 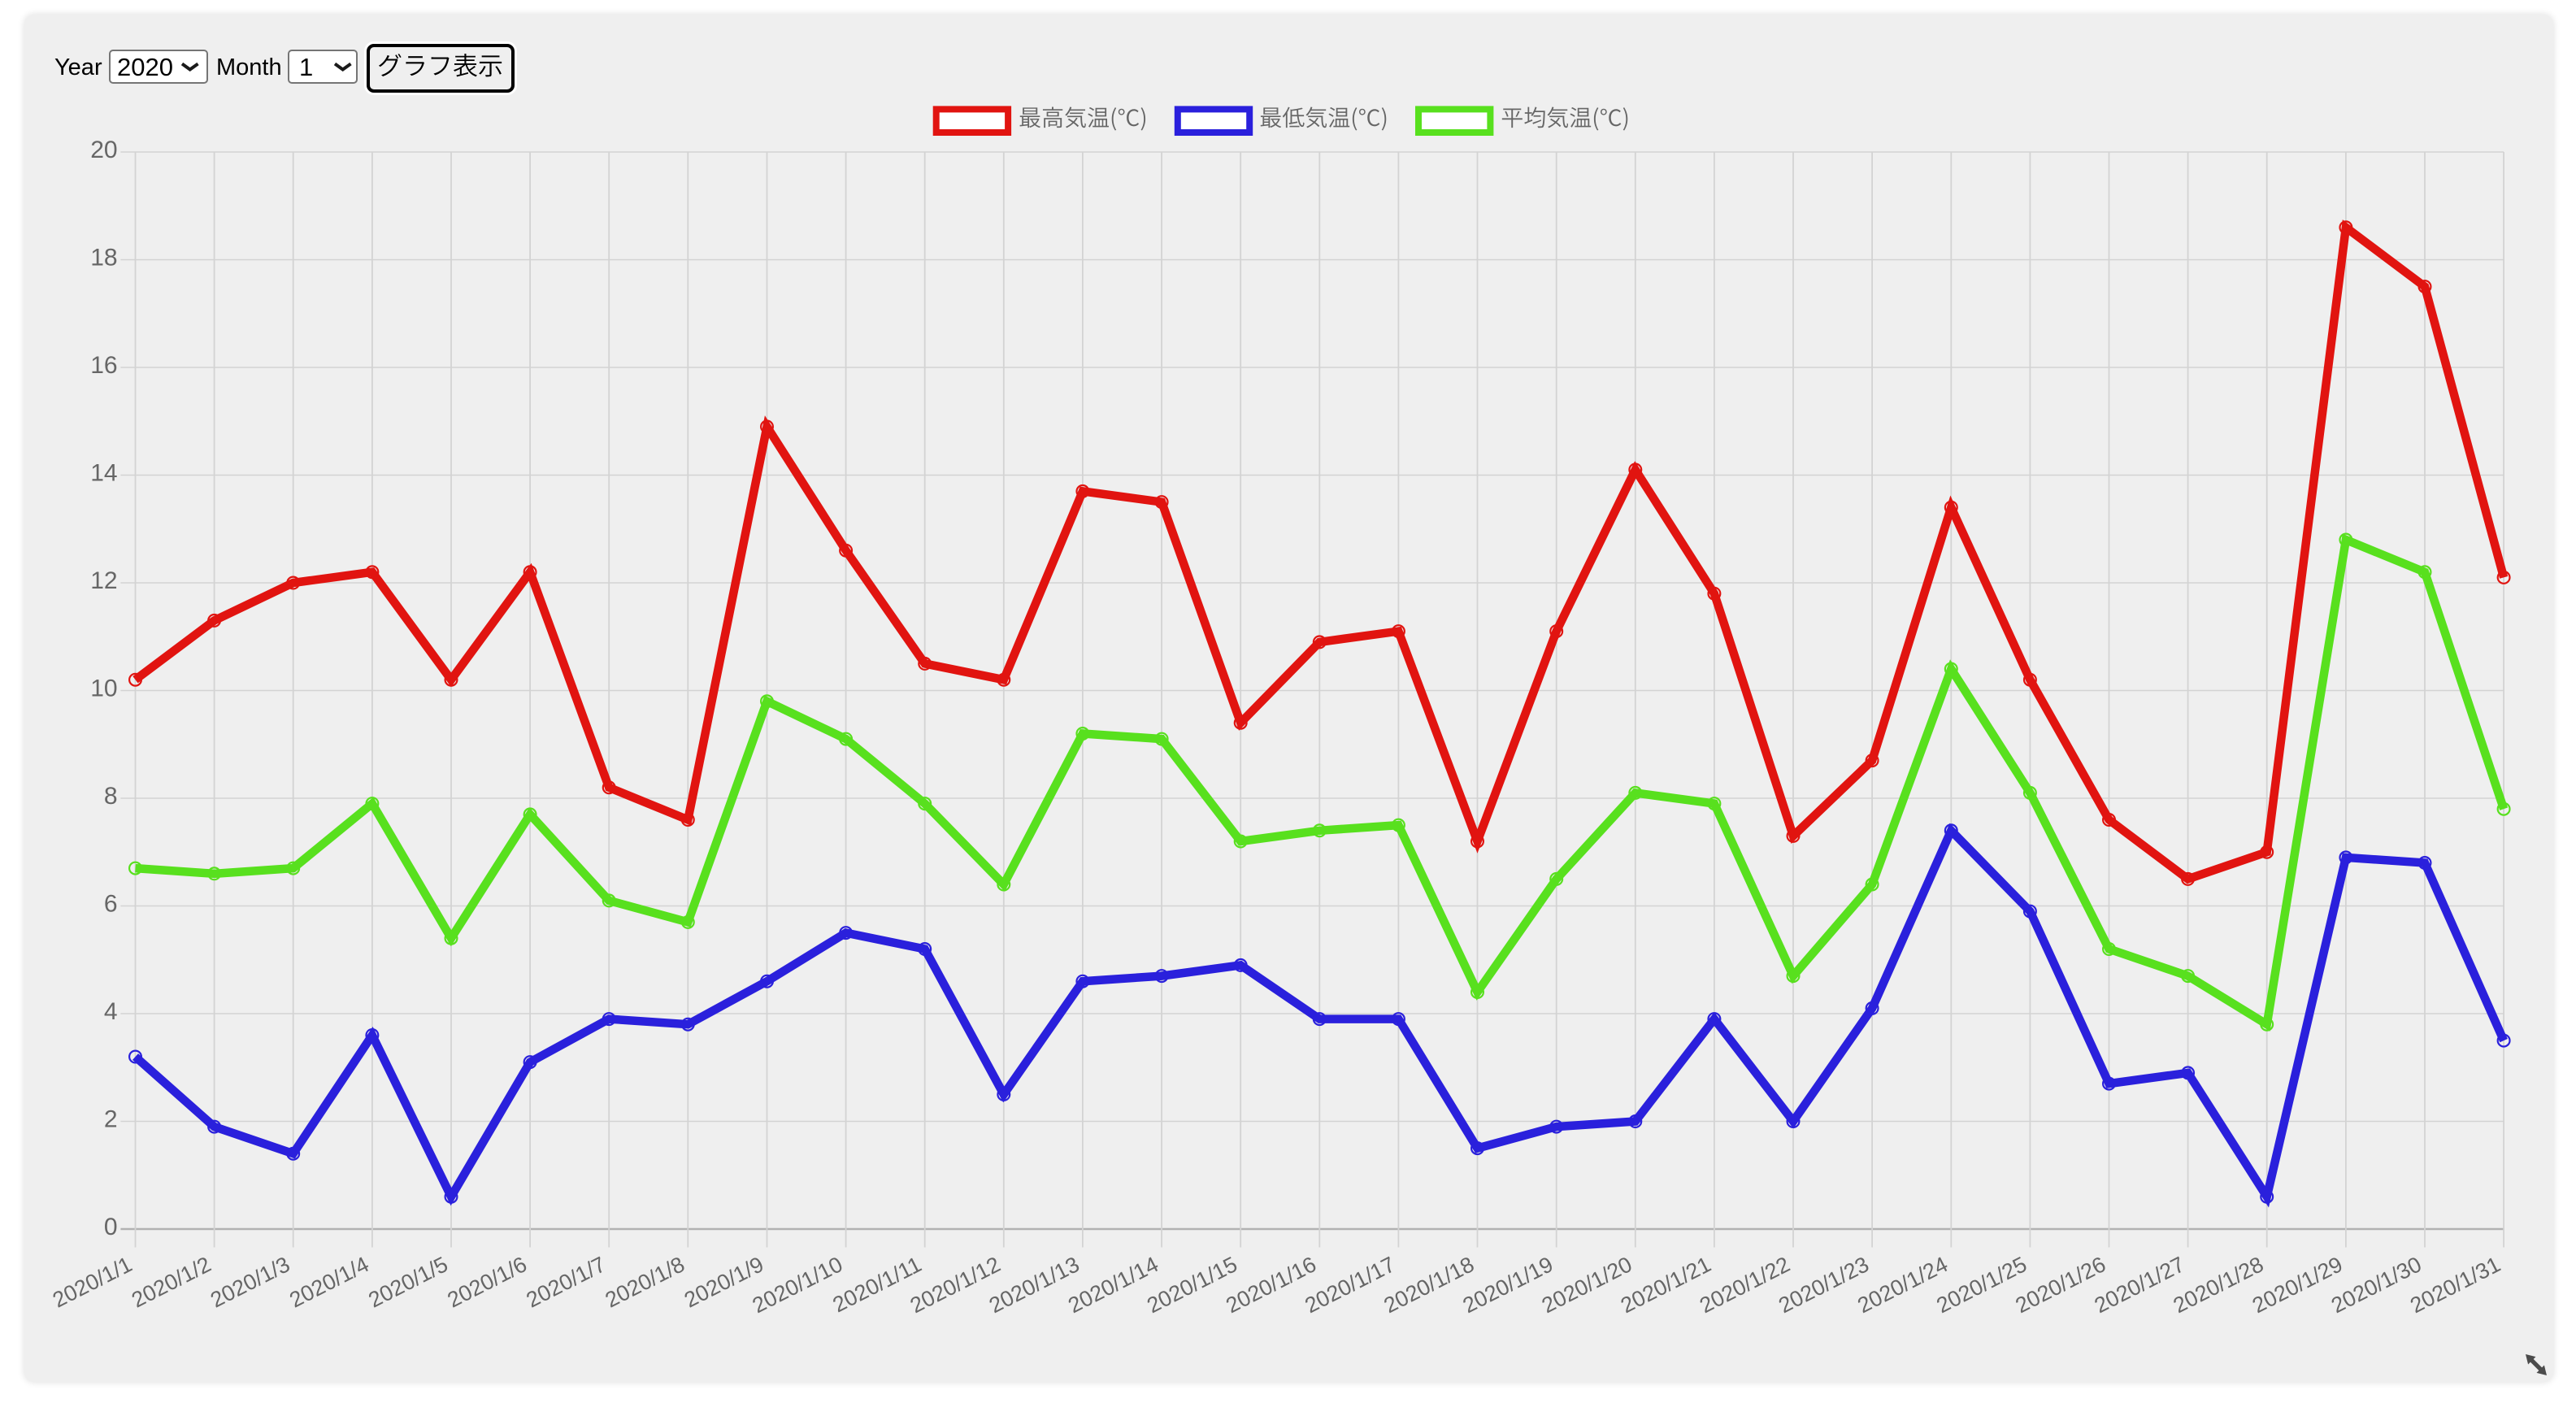 I want to click on svg-text: 2, so click(x=111, y=1119).